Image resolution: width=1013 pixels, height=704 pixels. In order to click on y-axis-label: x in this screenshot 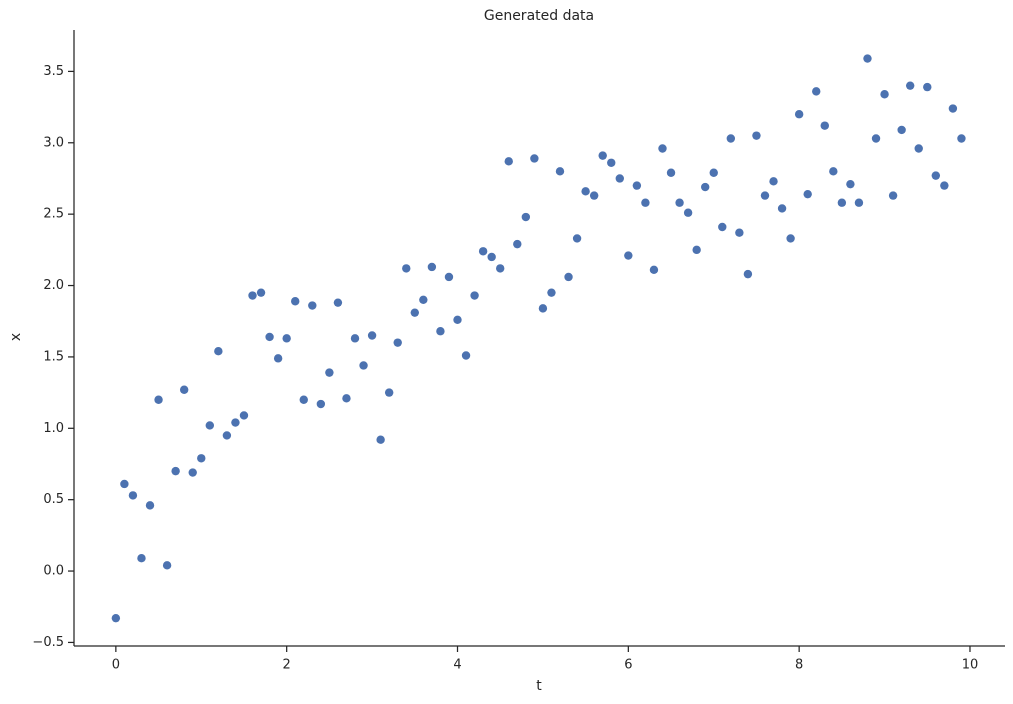, I will do `click(16, 337)`.